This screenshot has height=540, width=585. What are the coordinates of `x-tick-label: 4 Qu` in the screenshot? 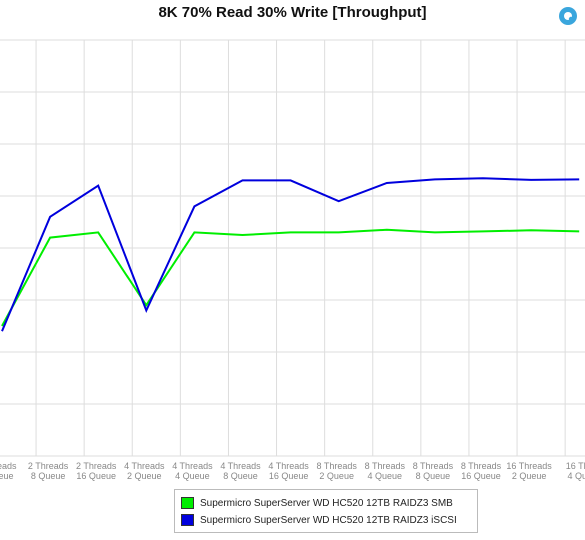 It's located at (576, 476).